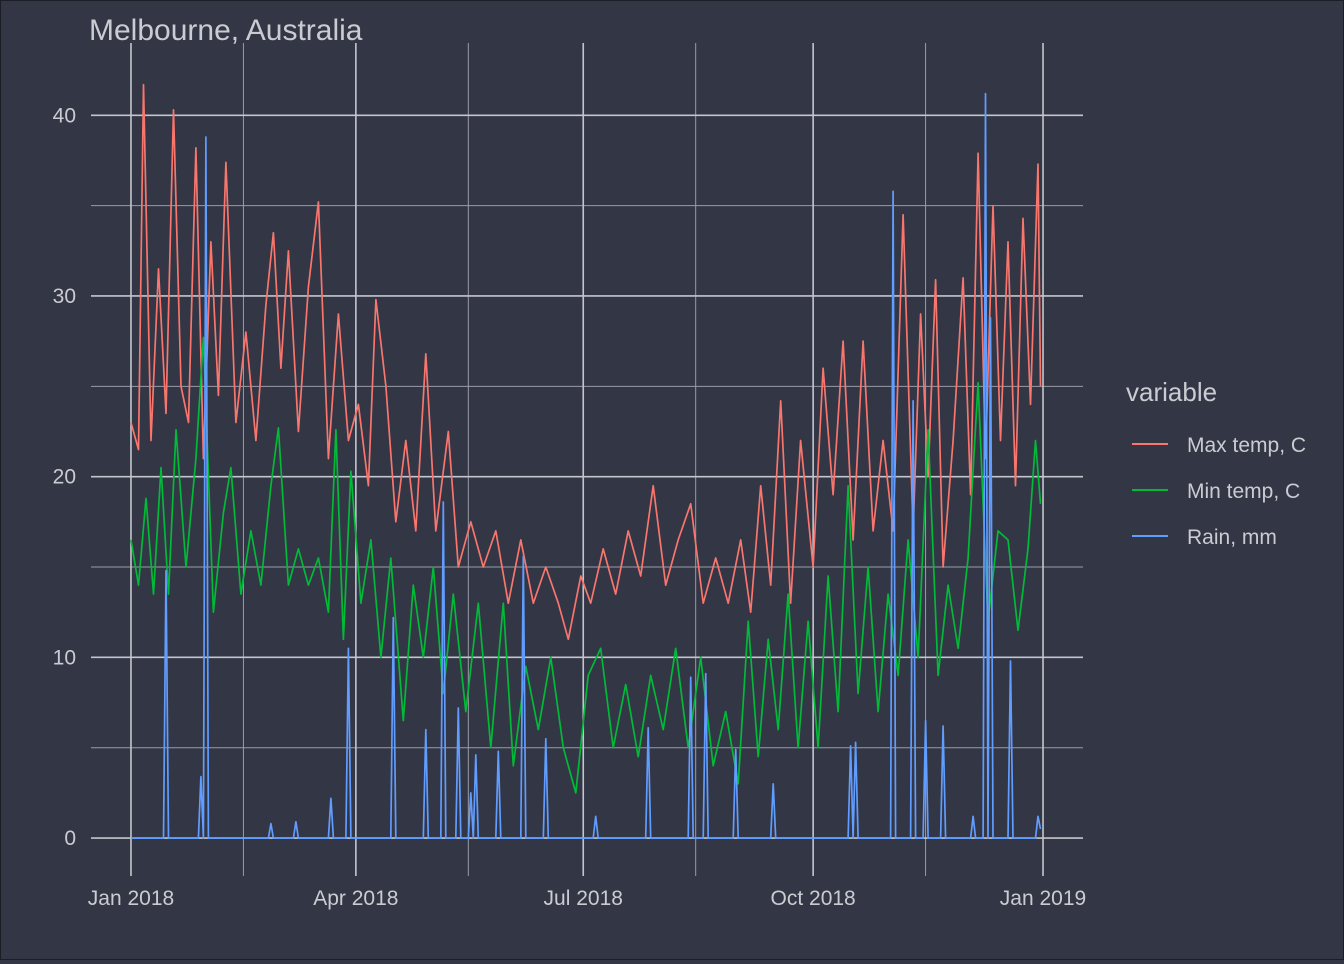 This screenshot has width=1344, height=964. What do you see at coordinates (1216, 463) in the screenshot?
I see `legend: variable Max temp, C Min temp, C Rain, mm` at bounding box center [1216, 463].